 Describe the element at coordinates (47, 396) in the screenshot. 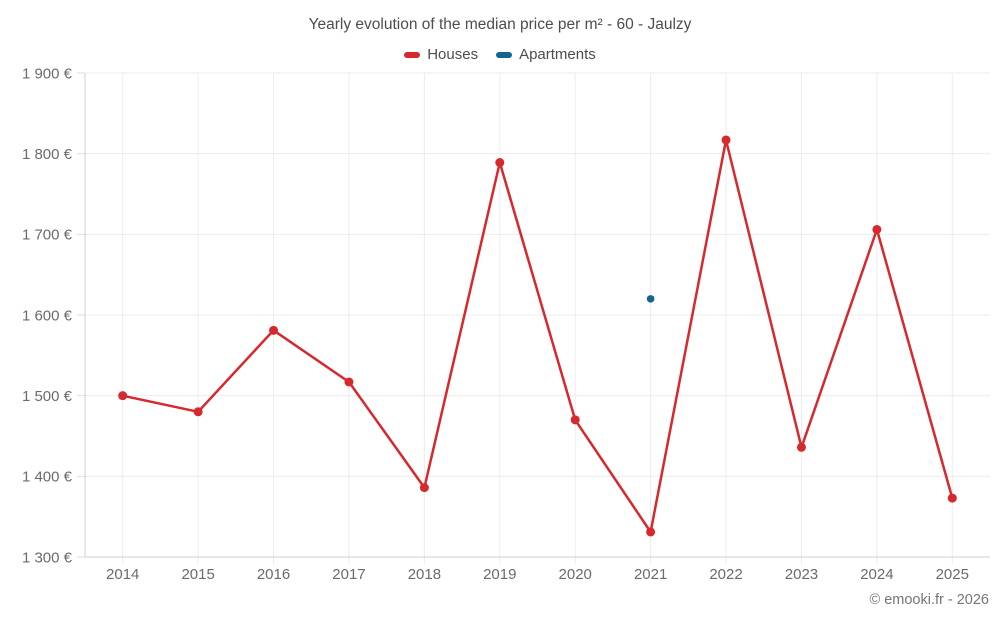

I see `y-axis-tick-label: 1 500 €` at that location.